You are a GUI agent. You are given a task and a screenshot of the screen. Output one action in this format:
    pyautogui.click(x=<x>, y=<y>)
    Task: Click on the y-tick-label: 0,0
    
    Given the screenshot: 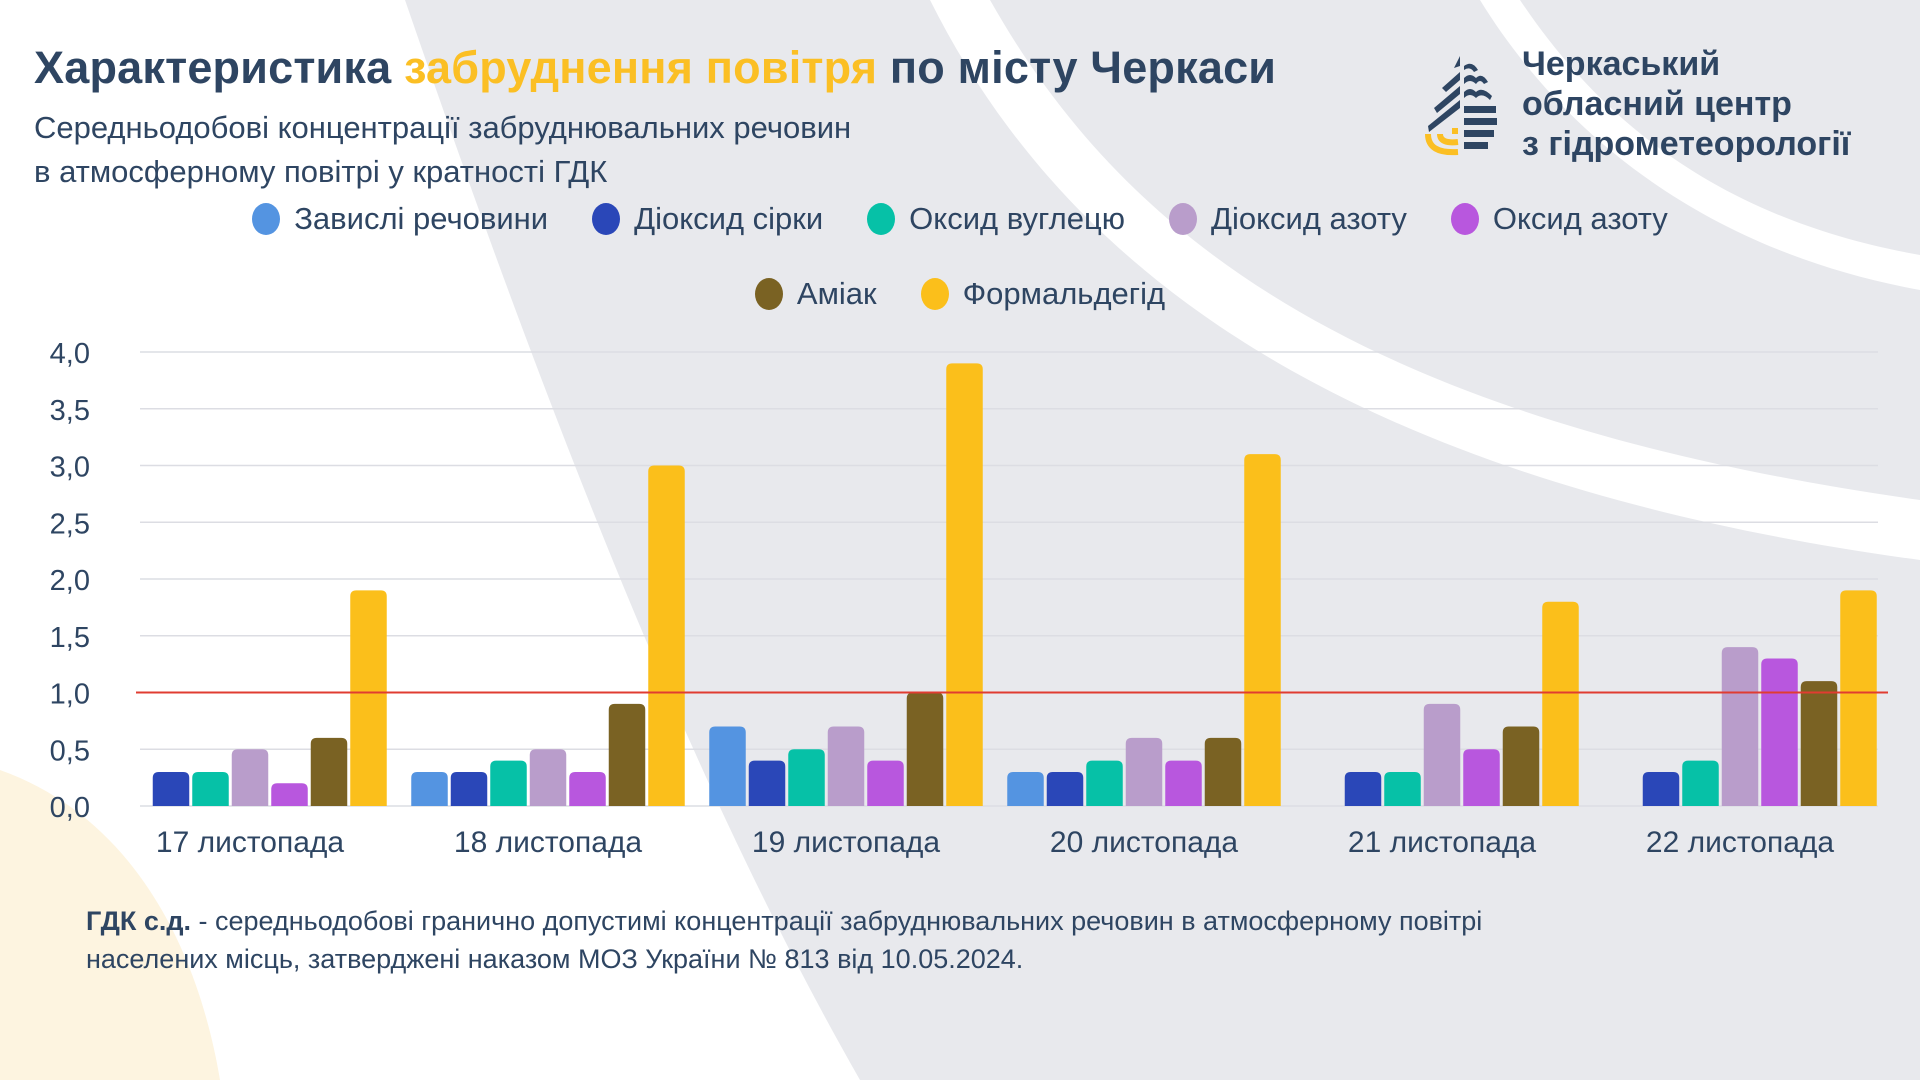 What is the action you would take?
    pyautogui.click(x=70, y=808)
    